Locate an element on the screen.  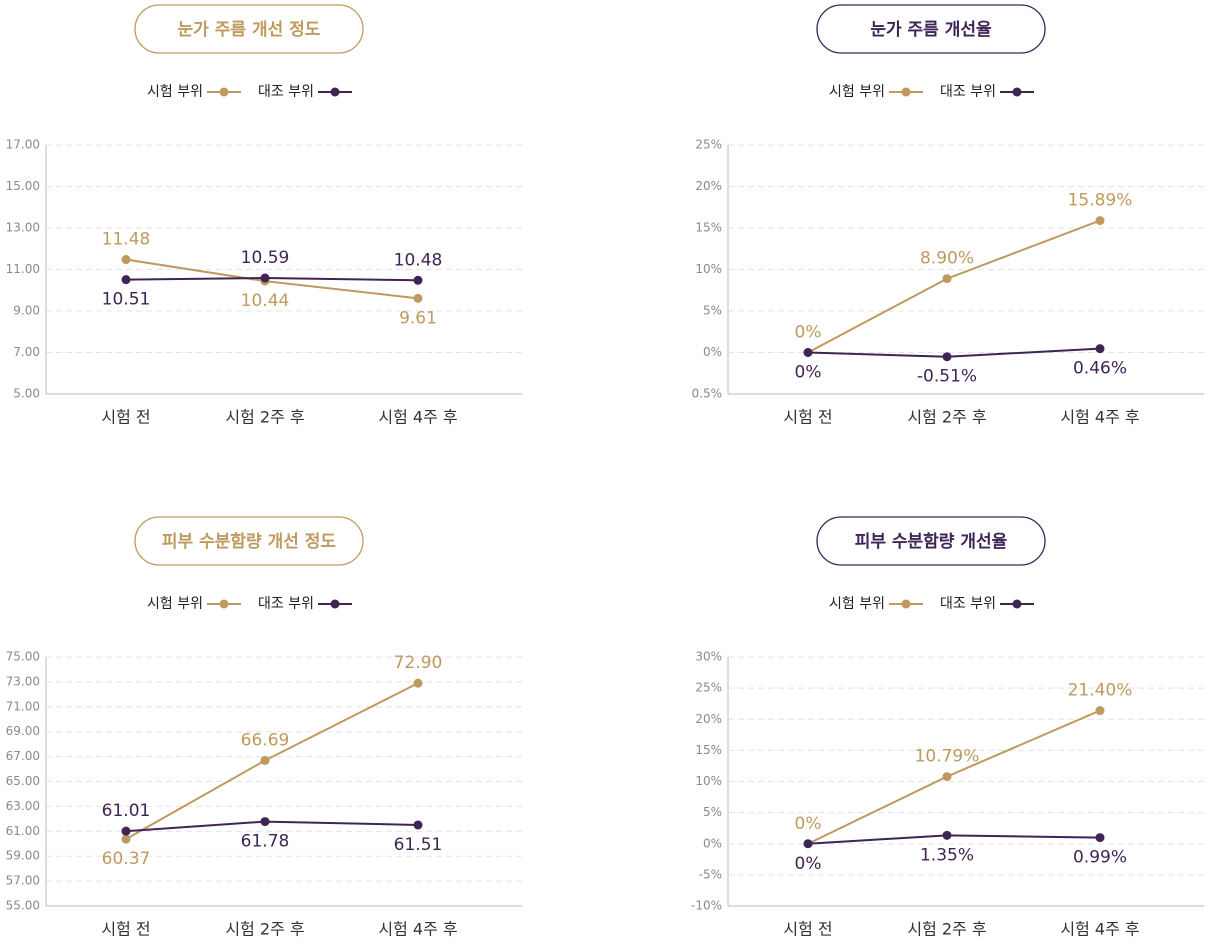
data-label: 8.90% is located at coordinates (947, 259).